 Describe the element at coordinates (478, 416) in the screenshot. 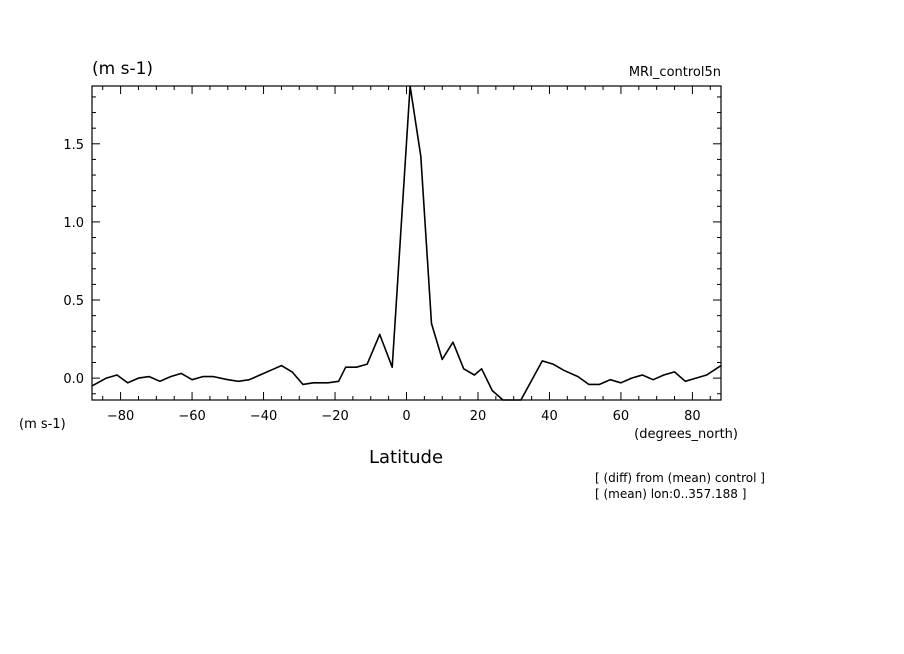

I see `x-tick-label: 20` at that location.